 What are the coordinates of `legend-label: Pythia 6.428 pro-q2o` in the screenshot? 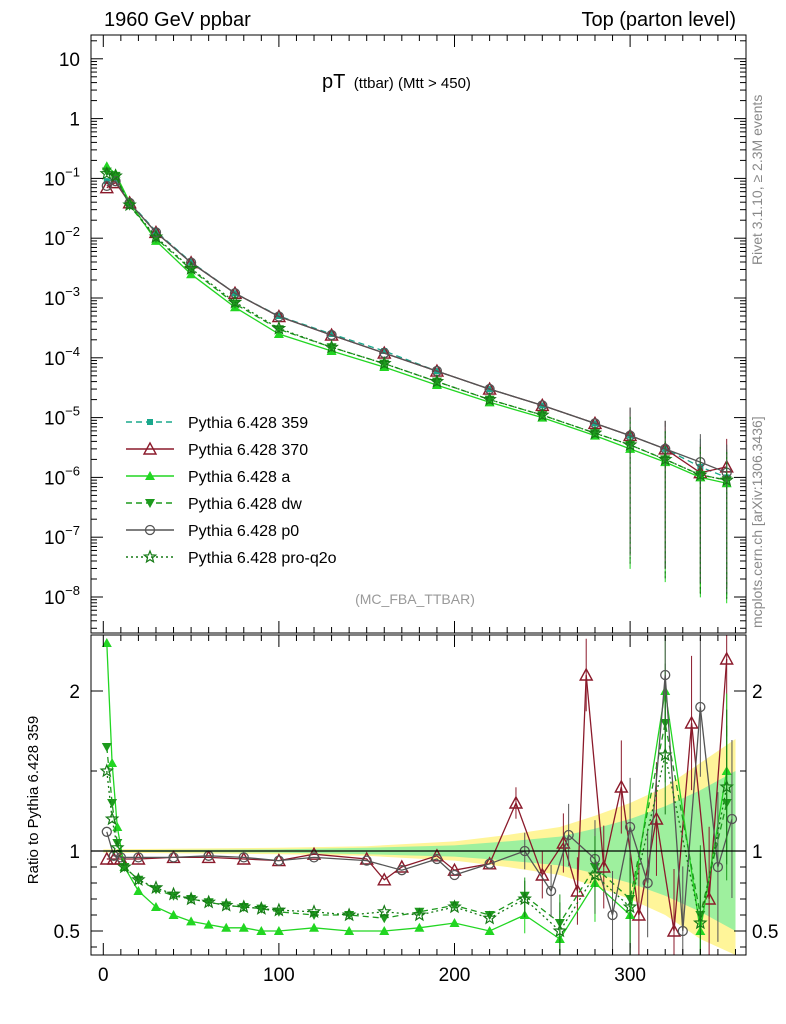 It's located at (262, 558).